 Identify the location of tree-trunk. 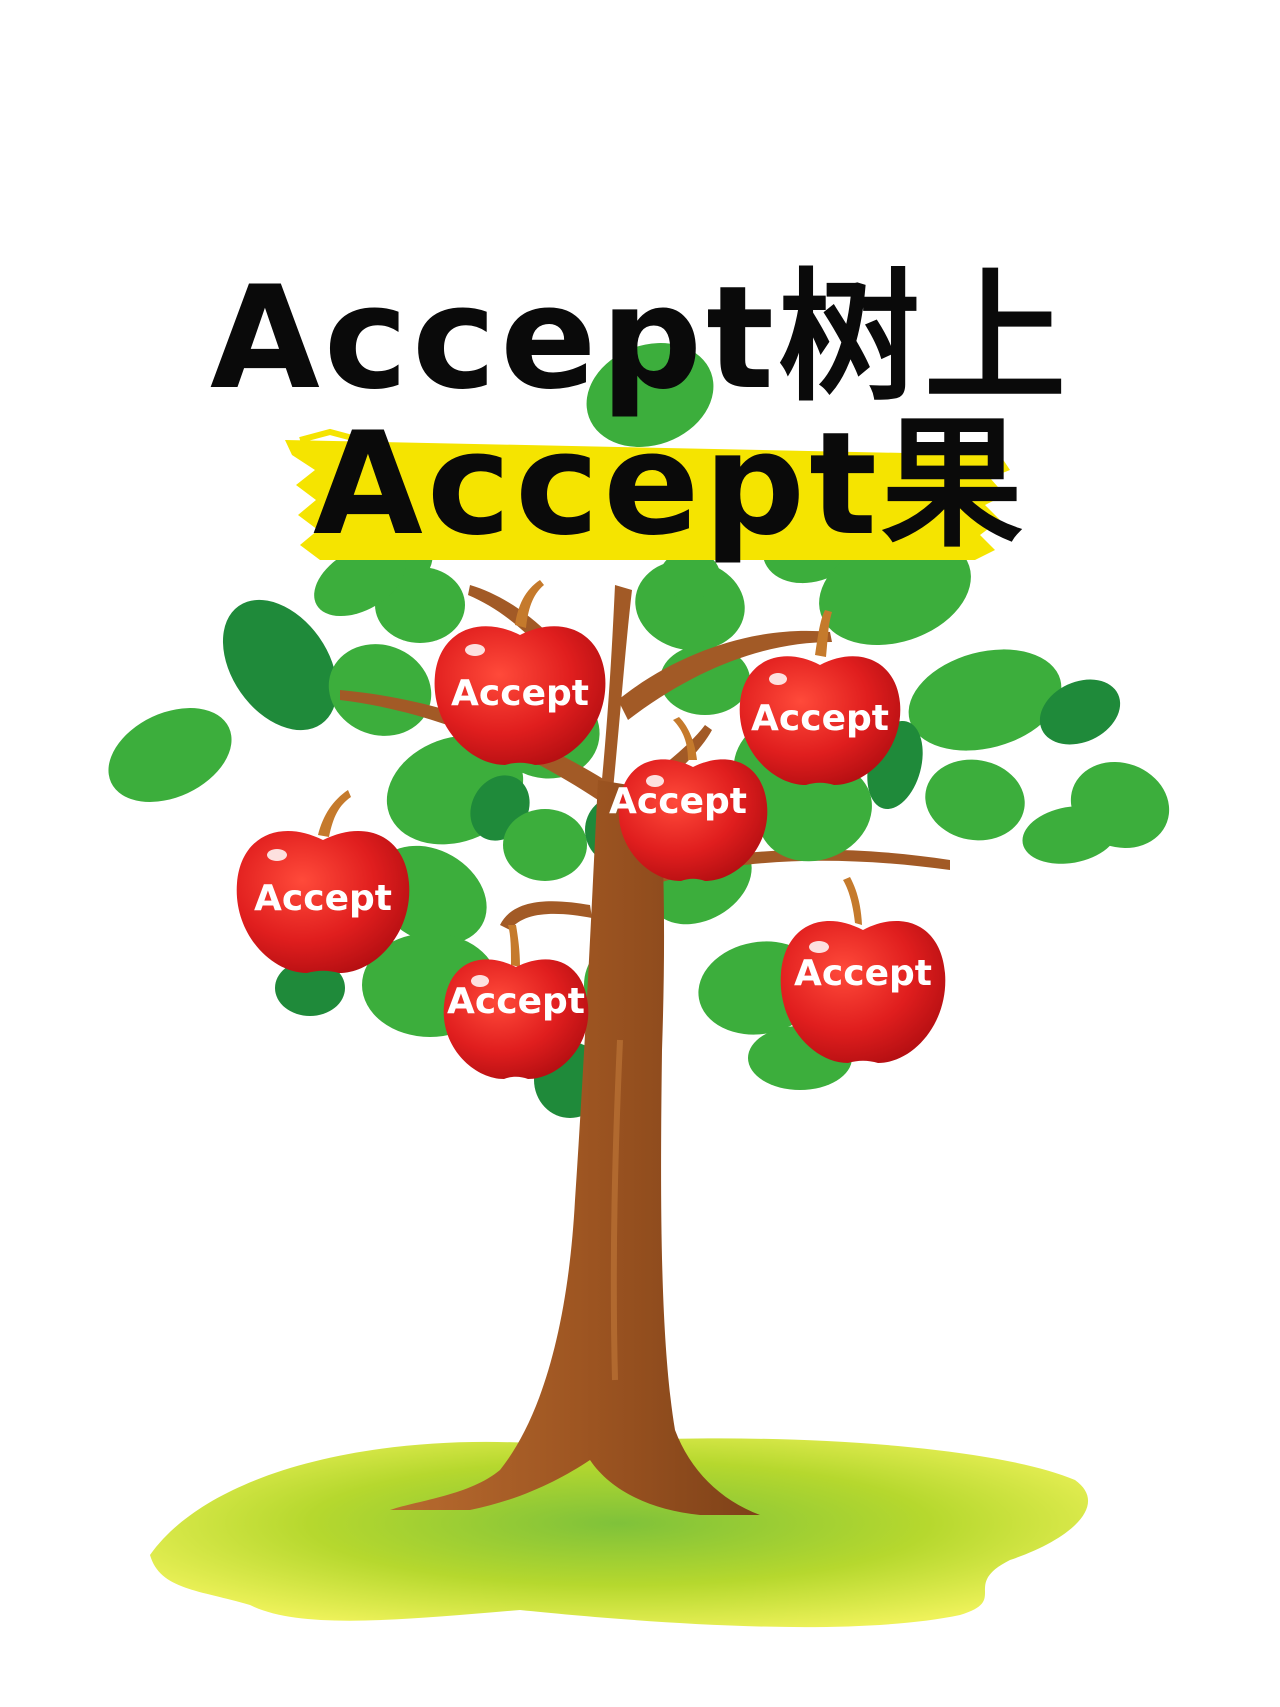
(575, 1147).